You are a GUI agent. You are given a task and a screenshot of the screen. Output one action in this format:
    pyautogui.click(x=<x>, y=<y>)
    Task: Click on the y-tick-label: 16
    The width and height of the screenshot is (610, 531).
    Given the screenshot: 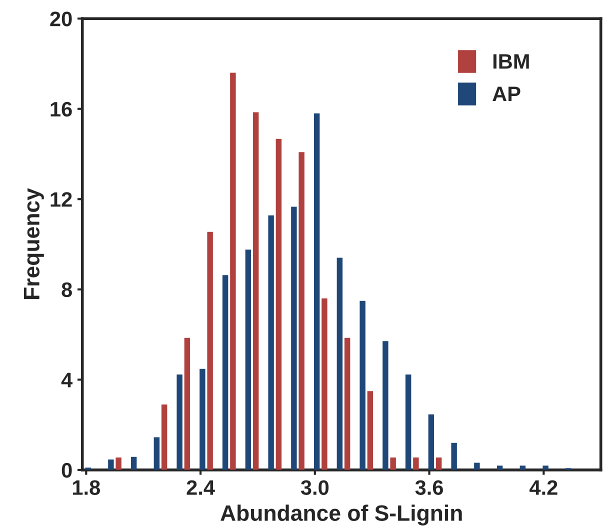 What is the action you would take?
    pyautogui.click(x=61, y=109)
    